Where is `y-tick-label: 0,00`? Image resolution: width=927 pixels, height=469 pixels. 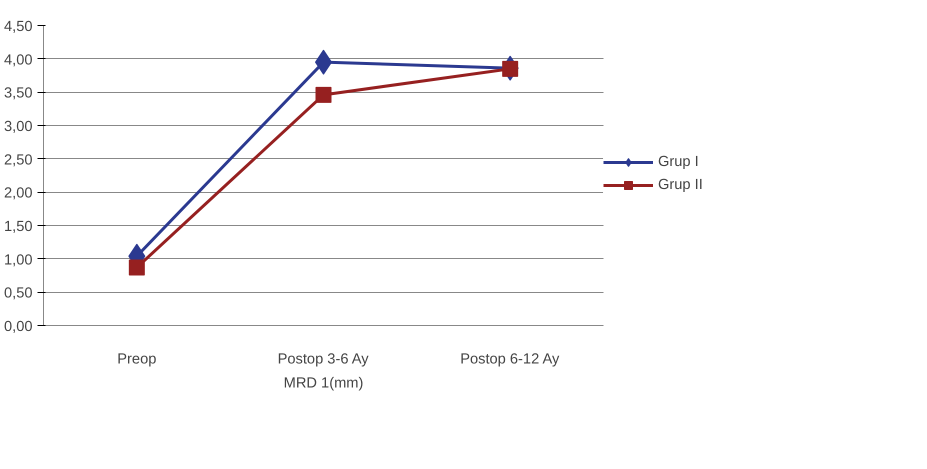
y-tick-label: 0,00 is located at coordinates (18, 327).